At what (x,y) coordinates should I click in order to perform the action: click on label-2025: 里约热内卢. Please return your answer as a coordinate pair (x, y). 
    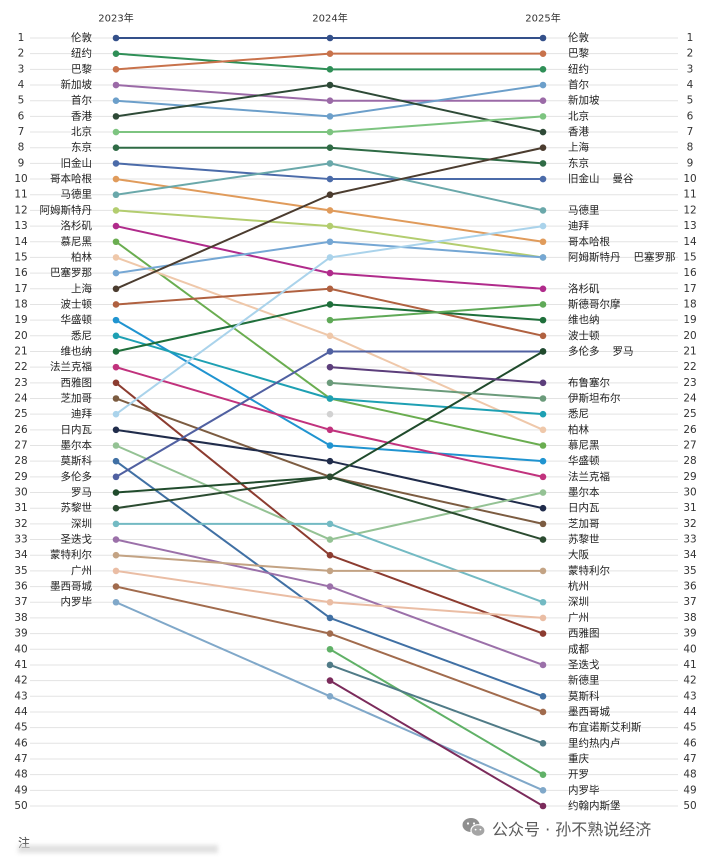
    Looking at the image, I should click on (594, 742).